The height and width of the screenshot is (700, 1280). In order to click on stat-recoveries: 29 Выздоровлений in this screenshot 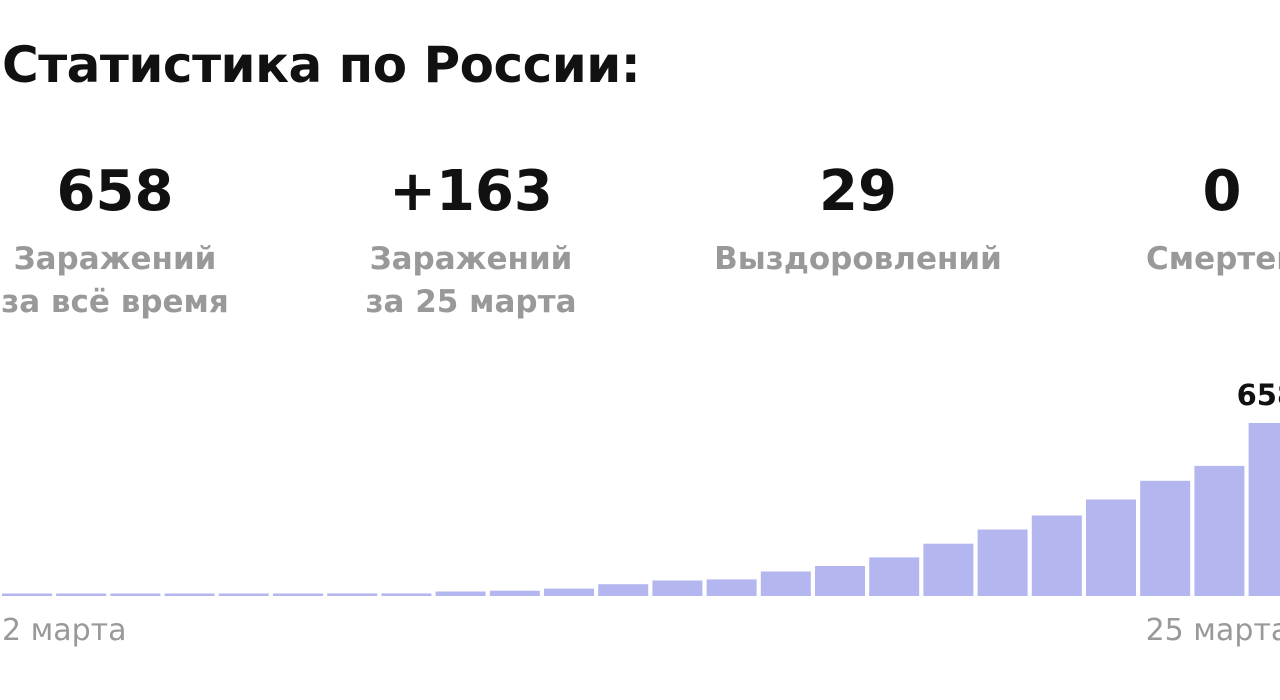, I will do `click(858, 220)`.